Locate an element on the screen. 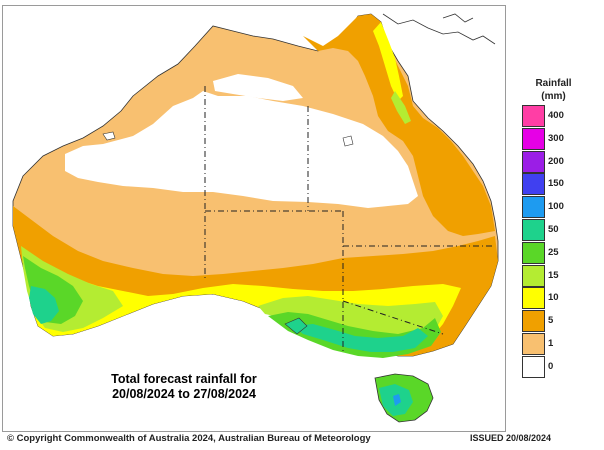 The width and height of the screenshot is (604, 450). caption-line-2: 20/08/2024 to 27/08/2024 is located at coordinates (184, 394).